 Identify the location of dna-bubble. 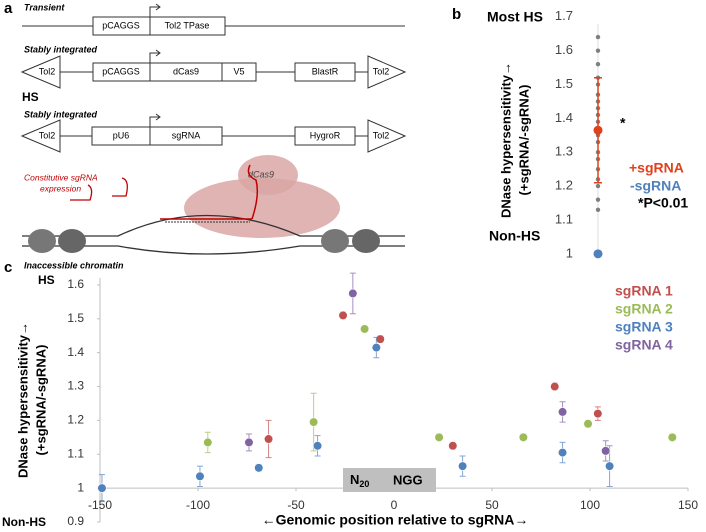
(213, 234).